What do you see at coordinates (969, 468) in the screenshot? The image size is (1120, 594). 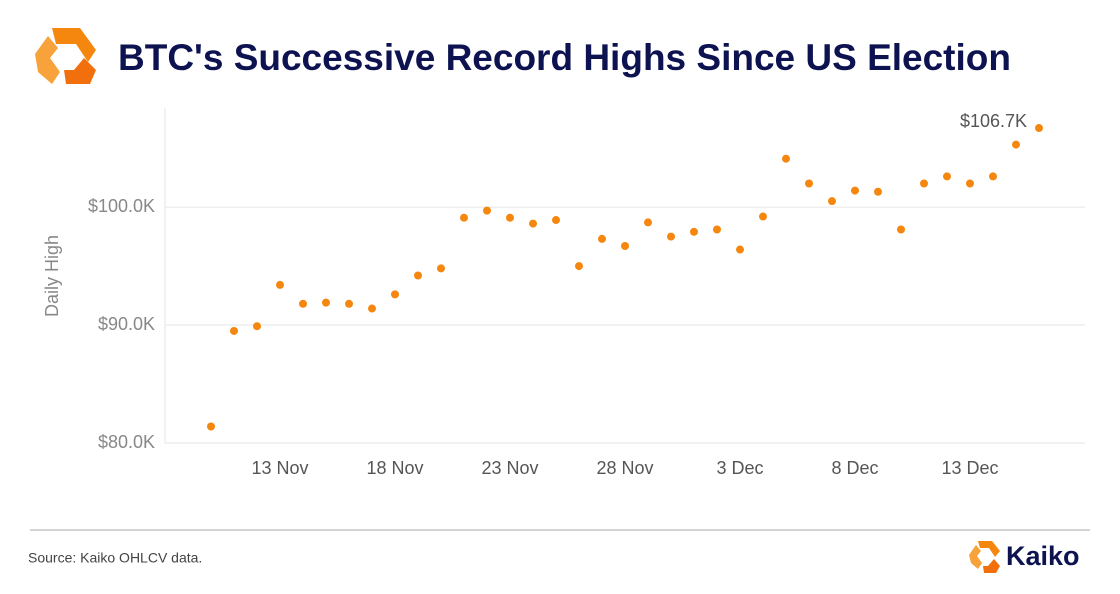 I see `x-tick-label: 13 Dec` at bounding box center [969, 468].